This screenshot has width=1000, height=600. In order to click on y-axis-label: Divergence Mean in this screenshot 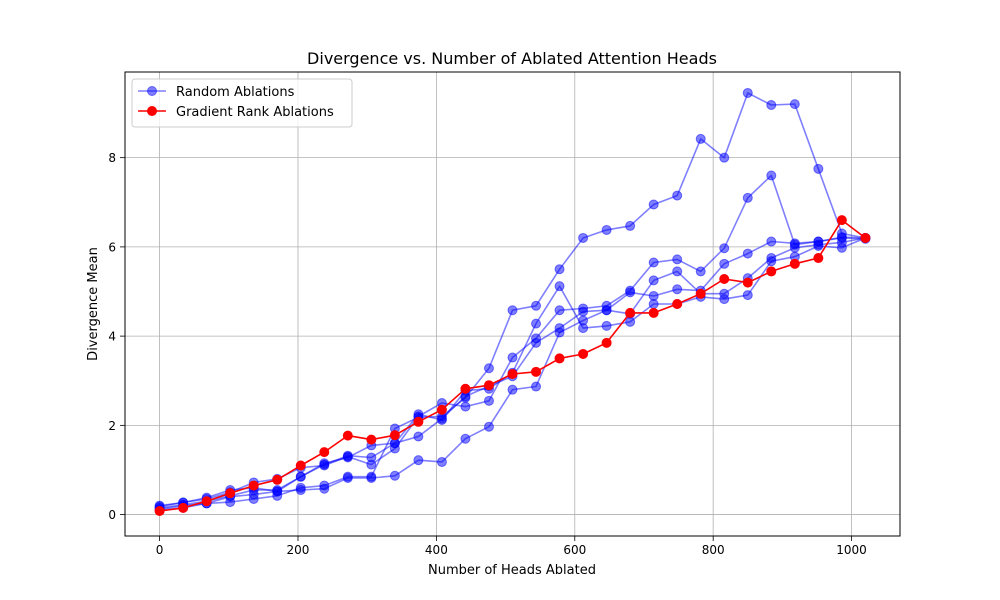, I will do `click(93, 304)`.